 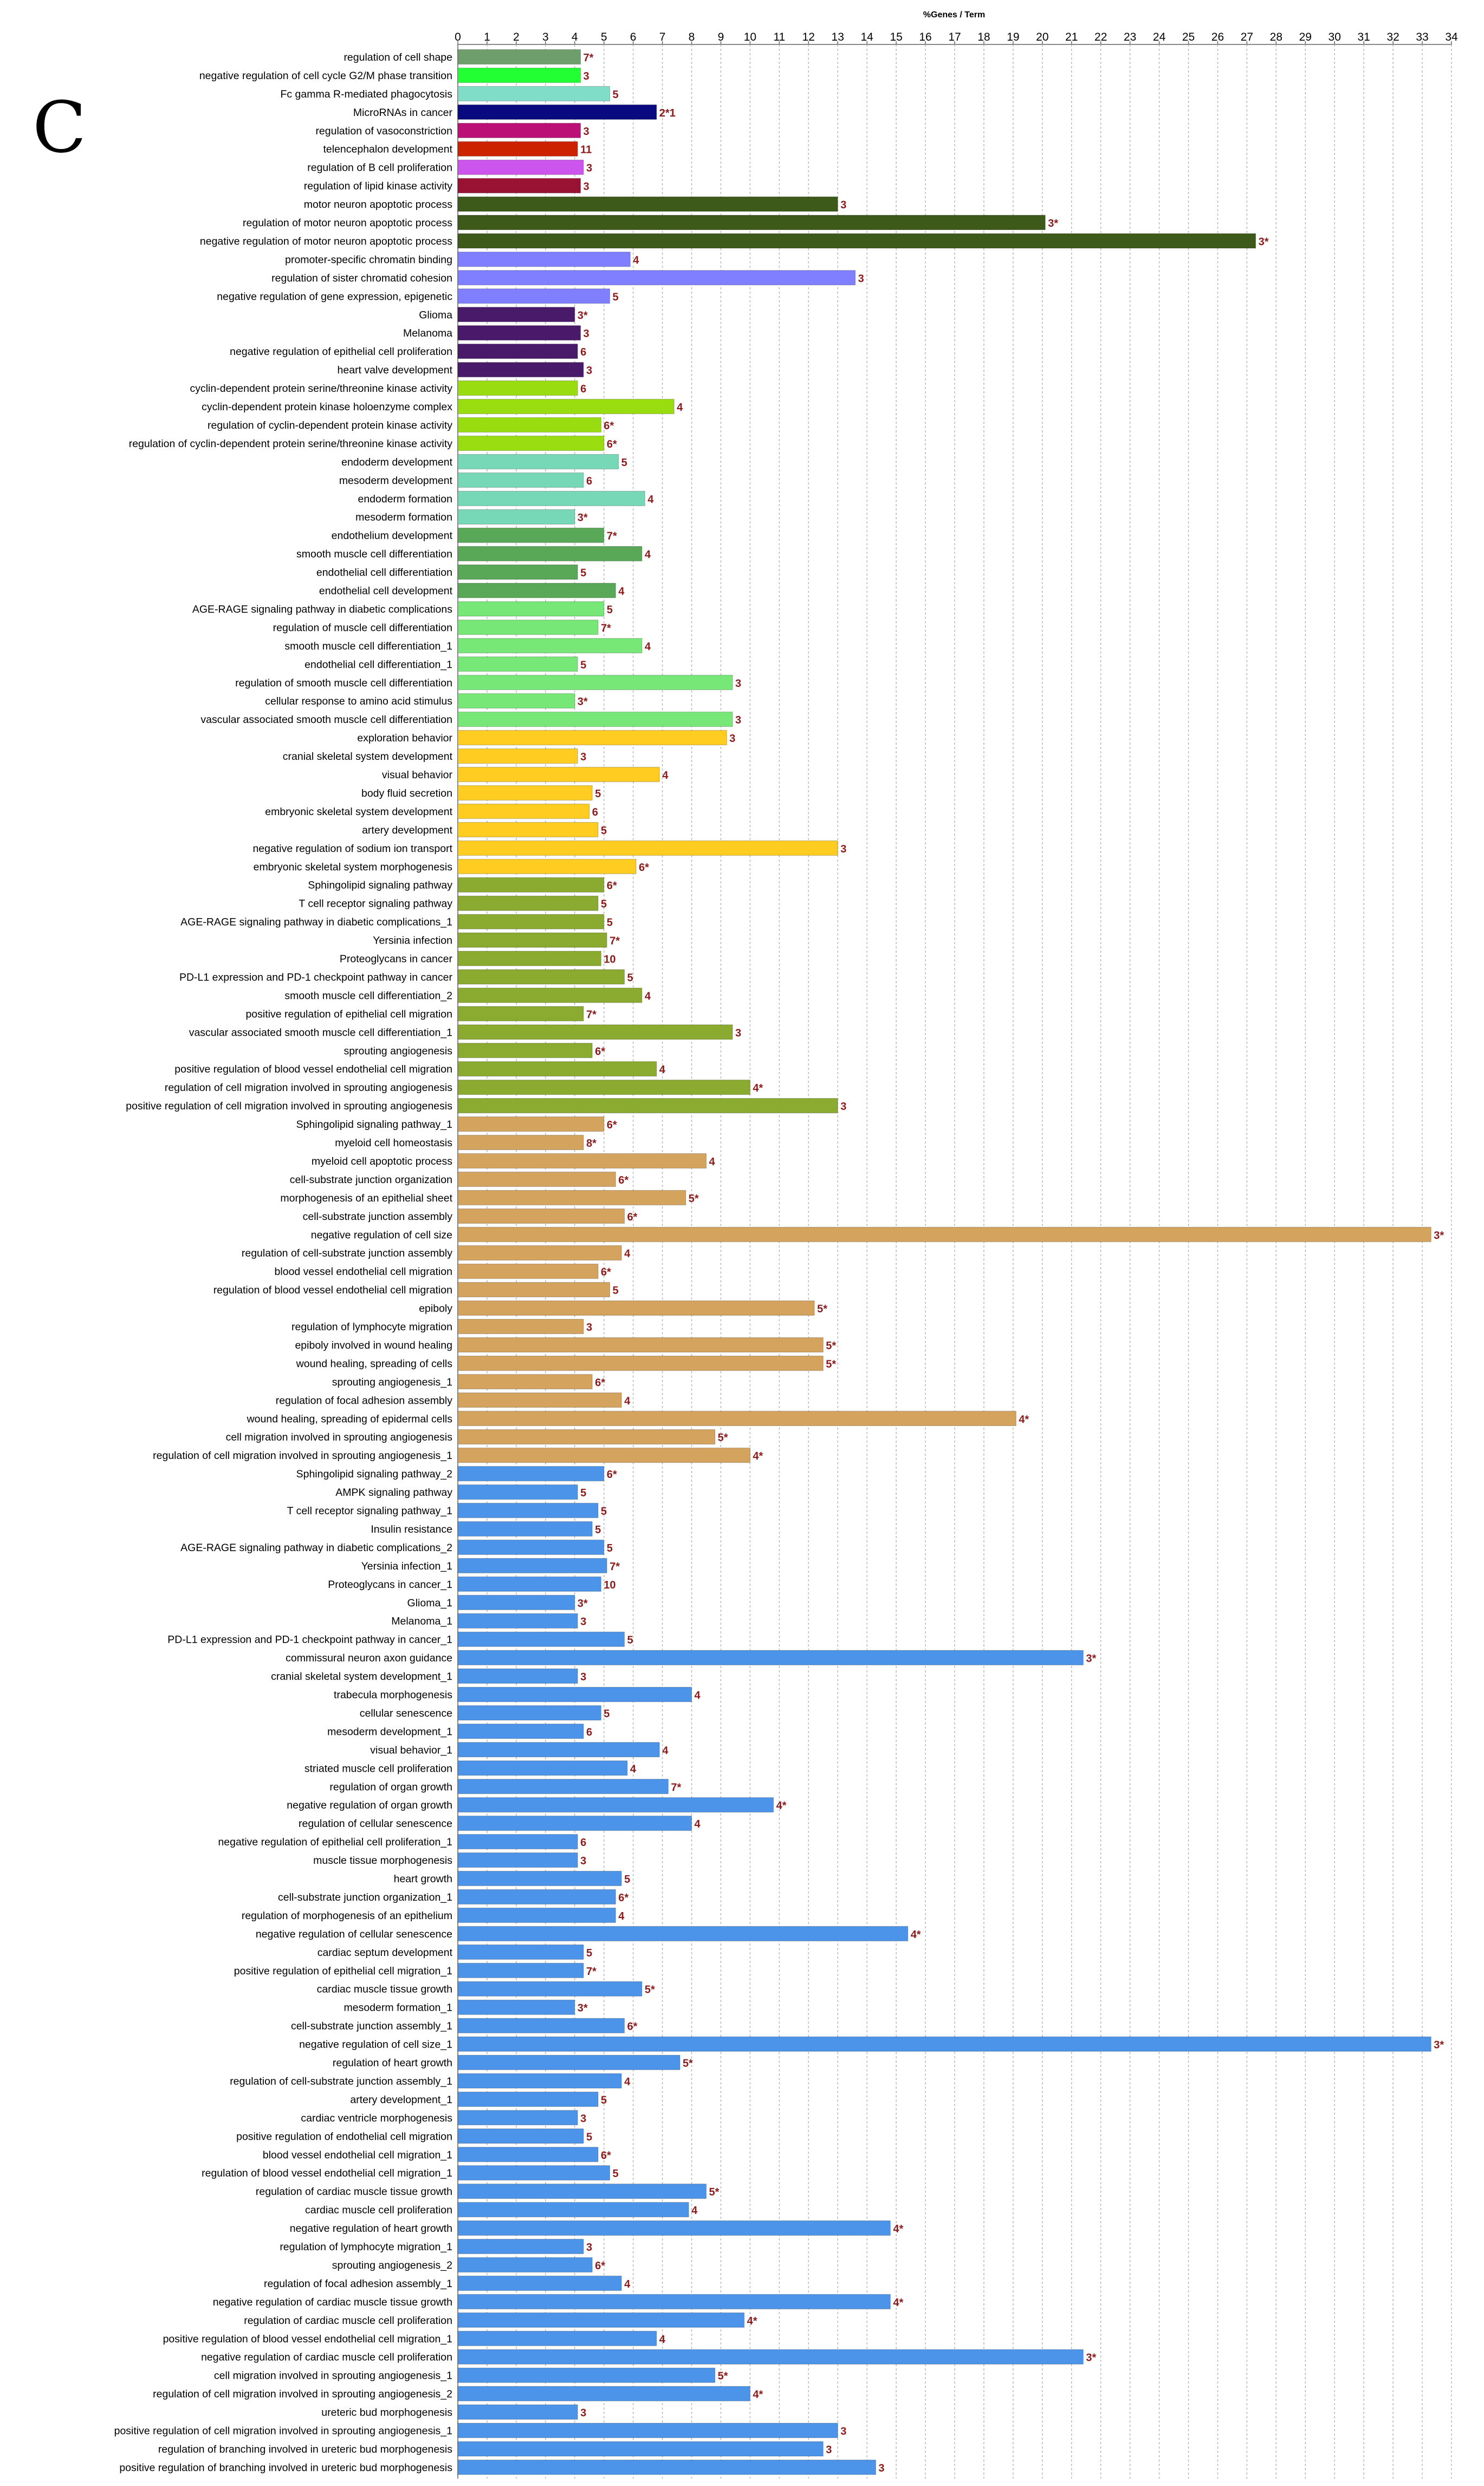 I want to click on category-label: heart growth, so click(x=423, y=1879).